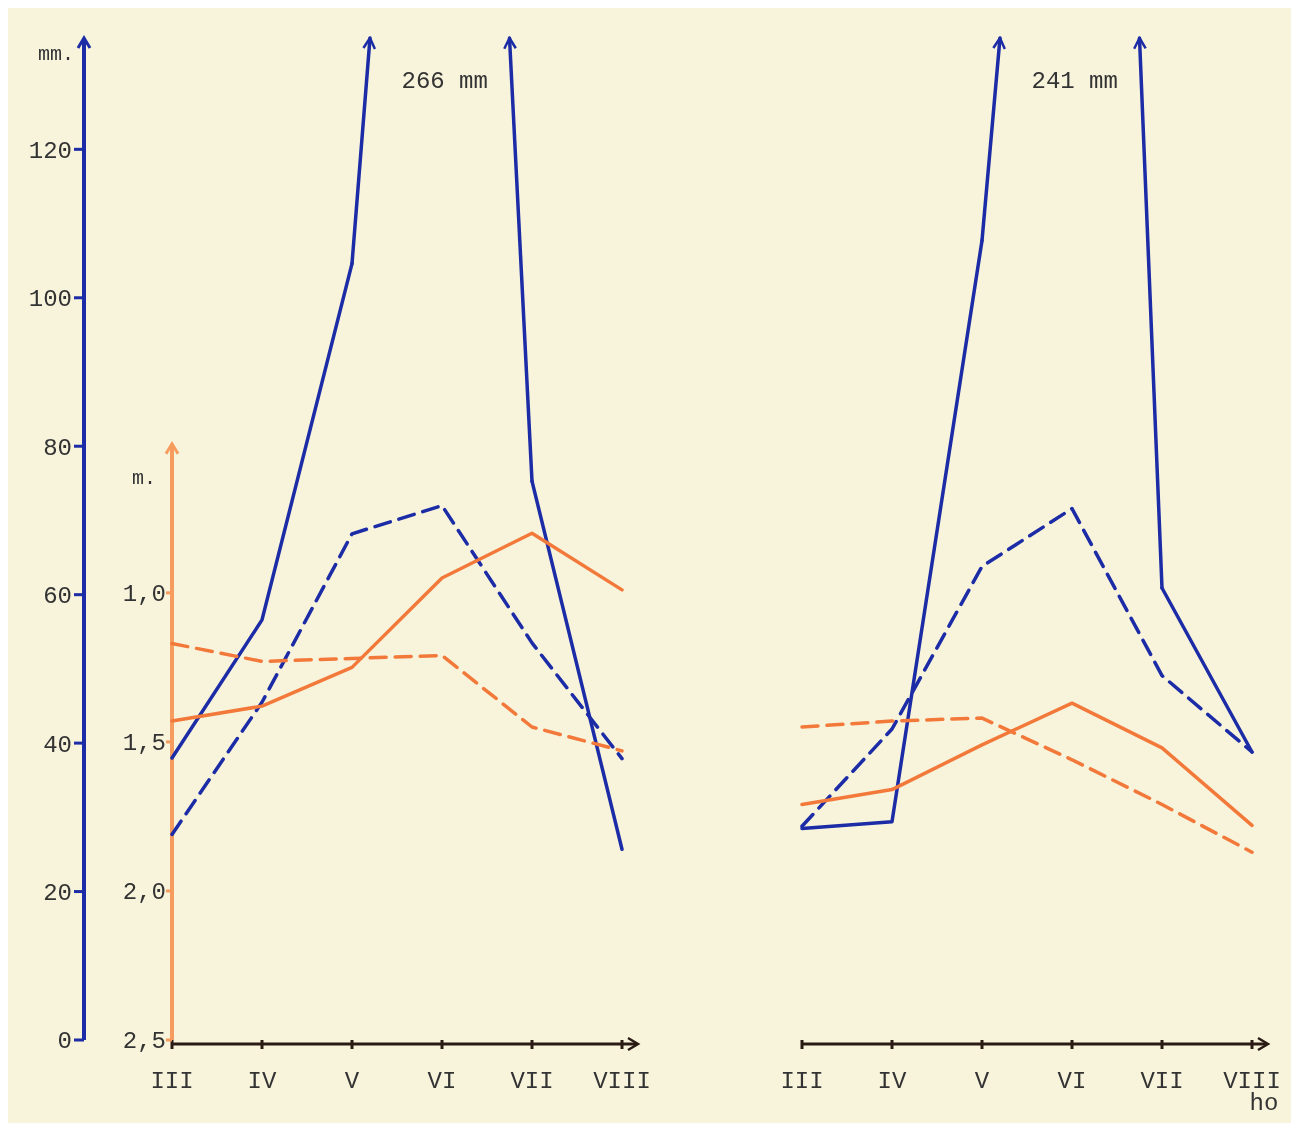 The image size is (1299, 1127). I want to click on y-axis-title: mm., so click(55, 54).